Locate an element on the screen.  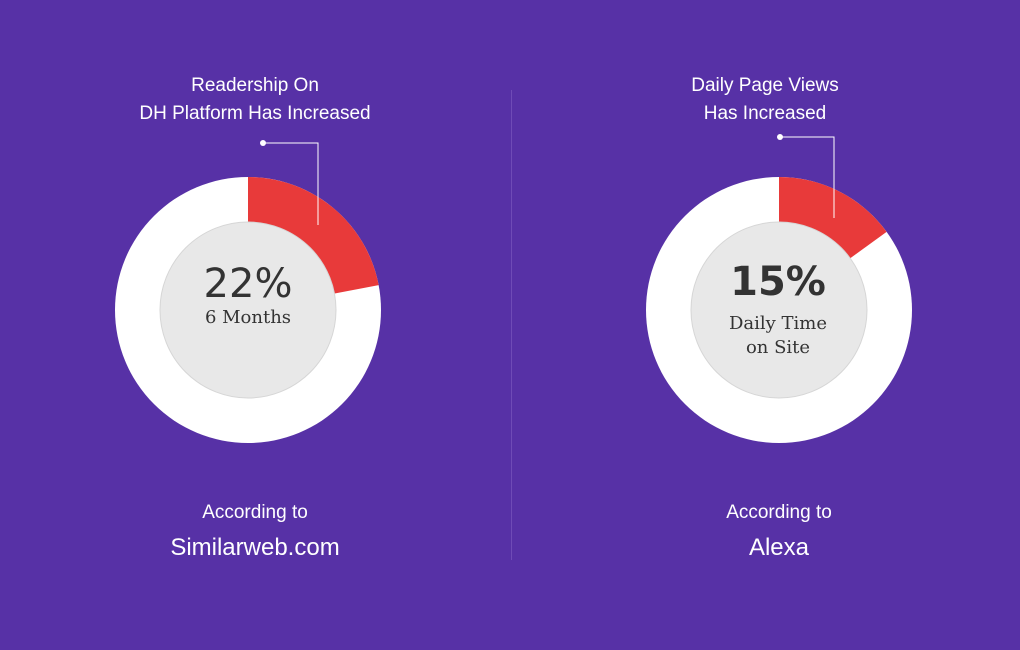
title-line: DH Platform Has Increased is located at coordinates (255, 113).